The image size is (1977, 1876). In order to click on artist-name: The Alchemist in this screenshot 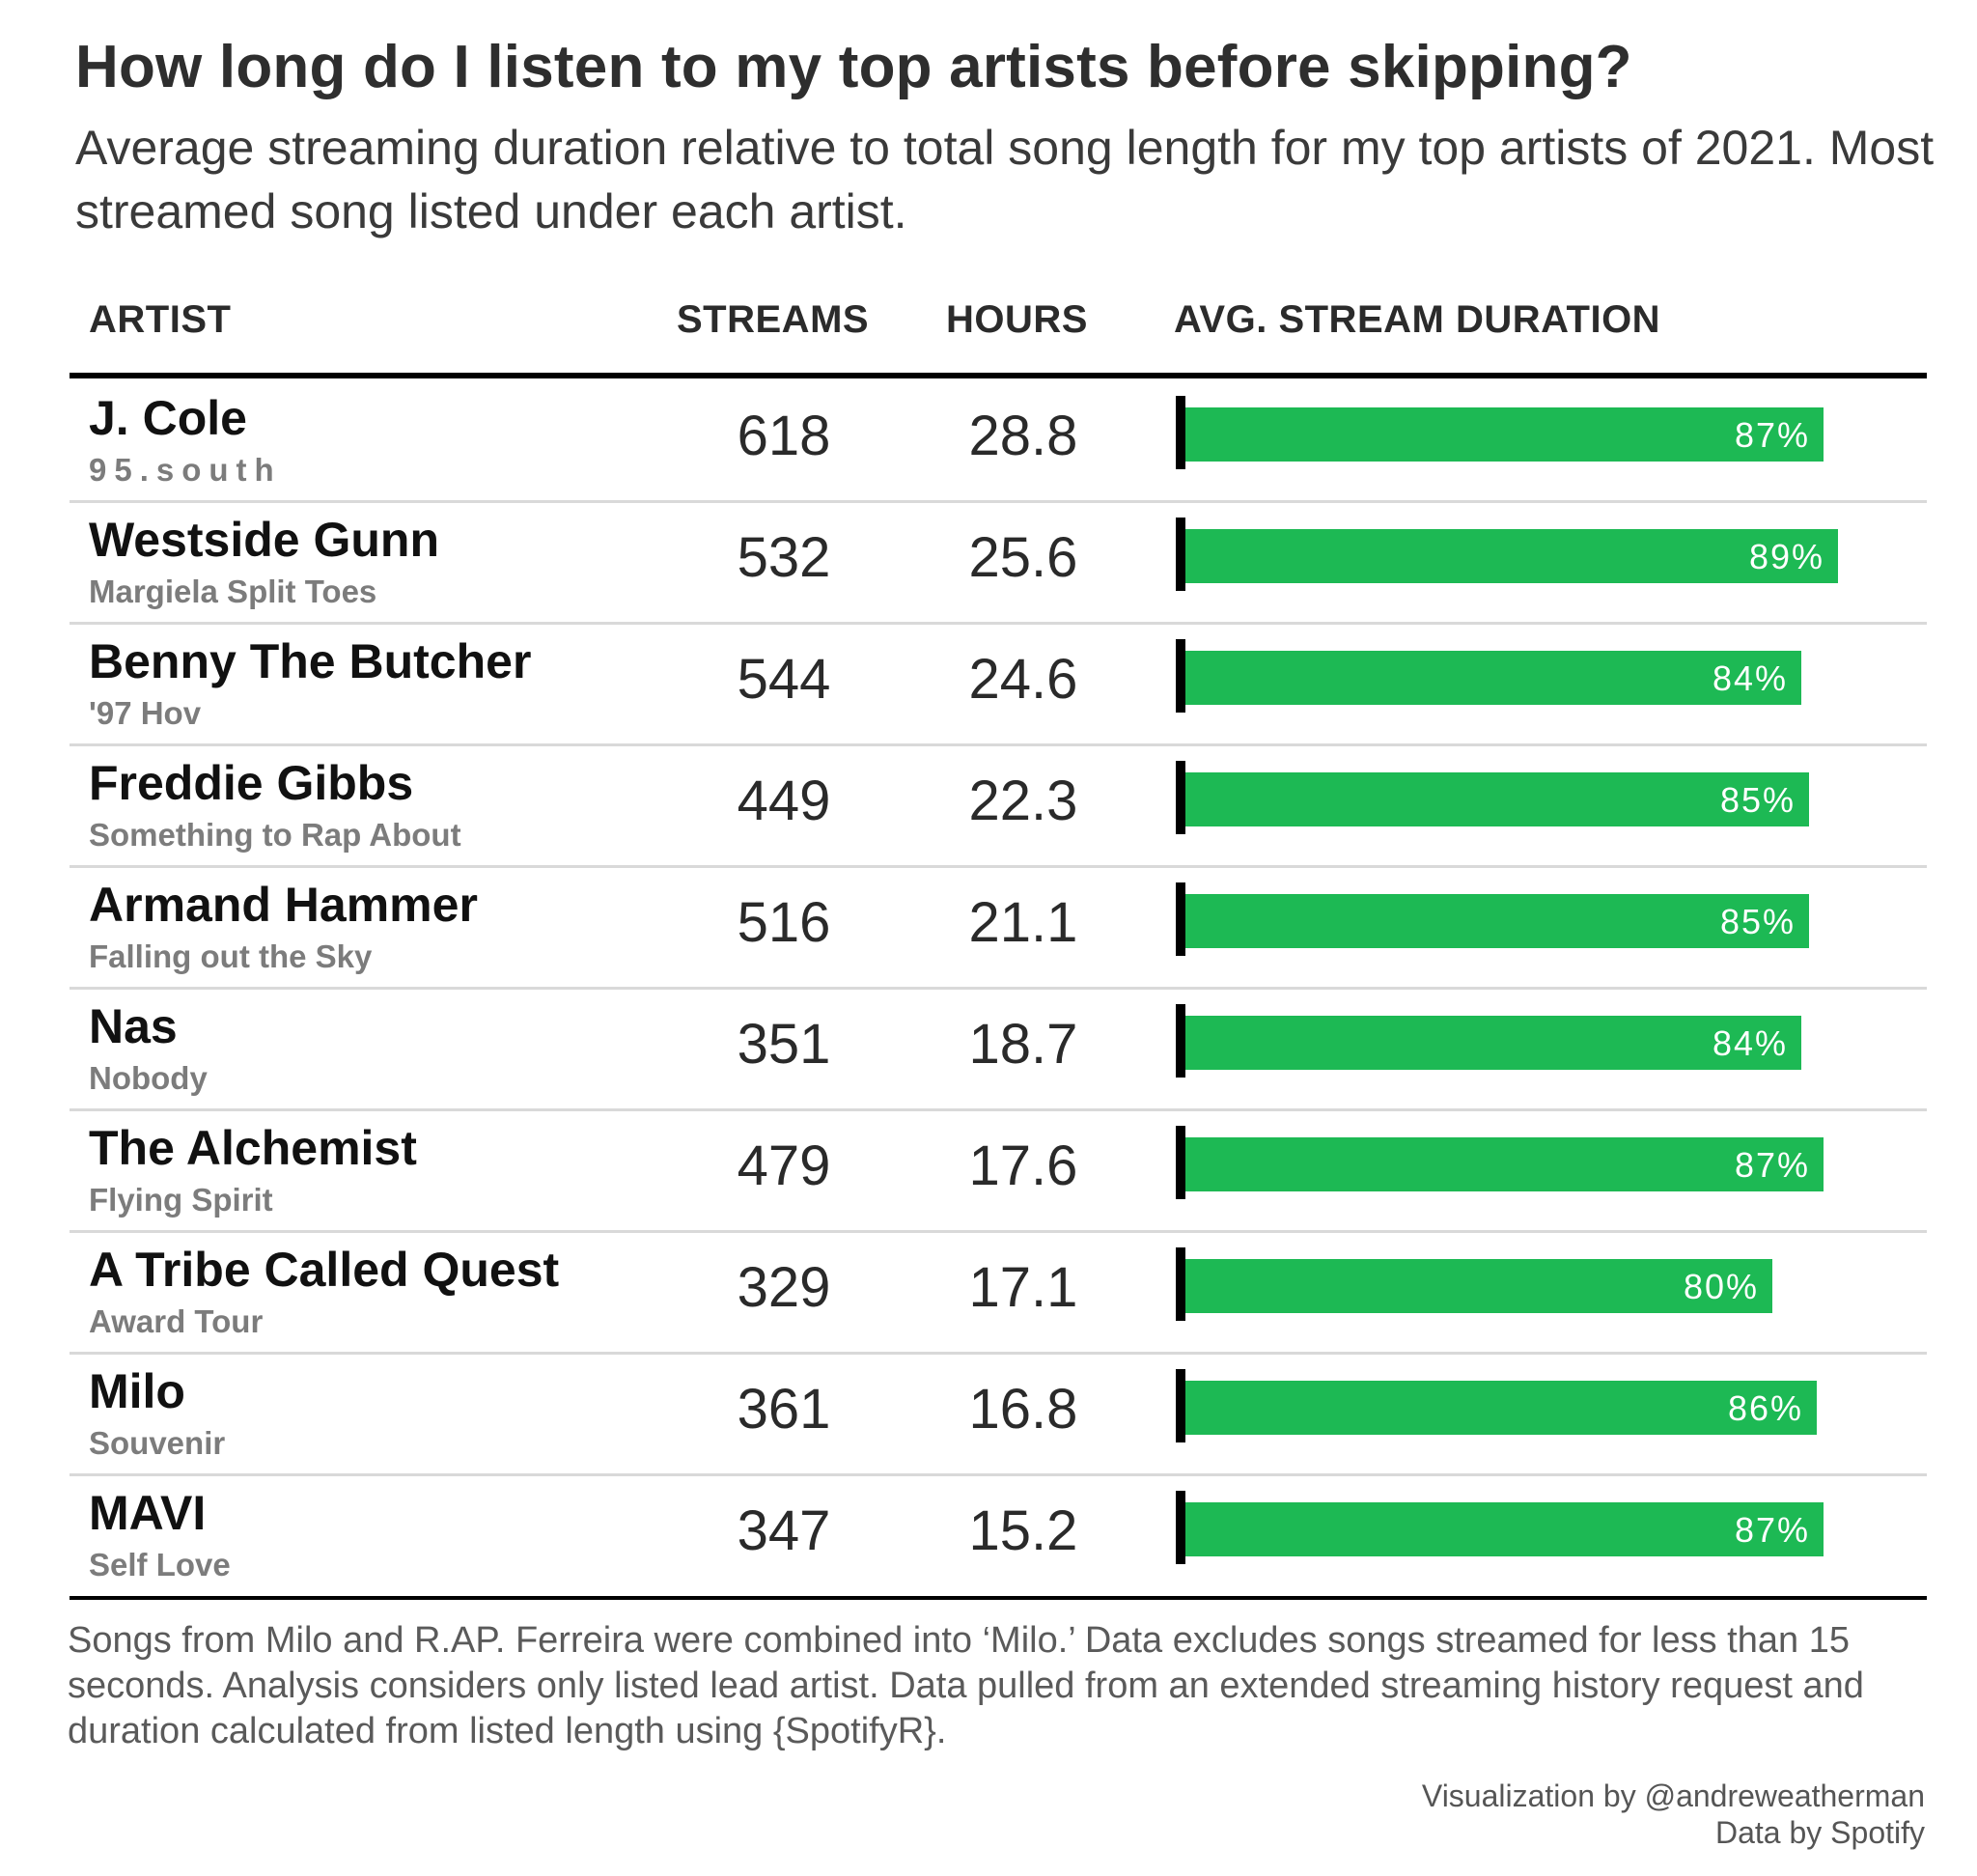, I will do `click(253, 1148)`.